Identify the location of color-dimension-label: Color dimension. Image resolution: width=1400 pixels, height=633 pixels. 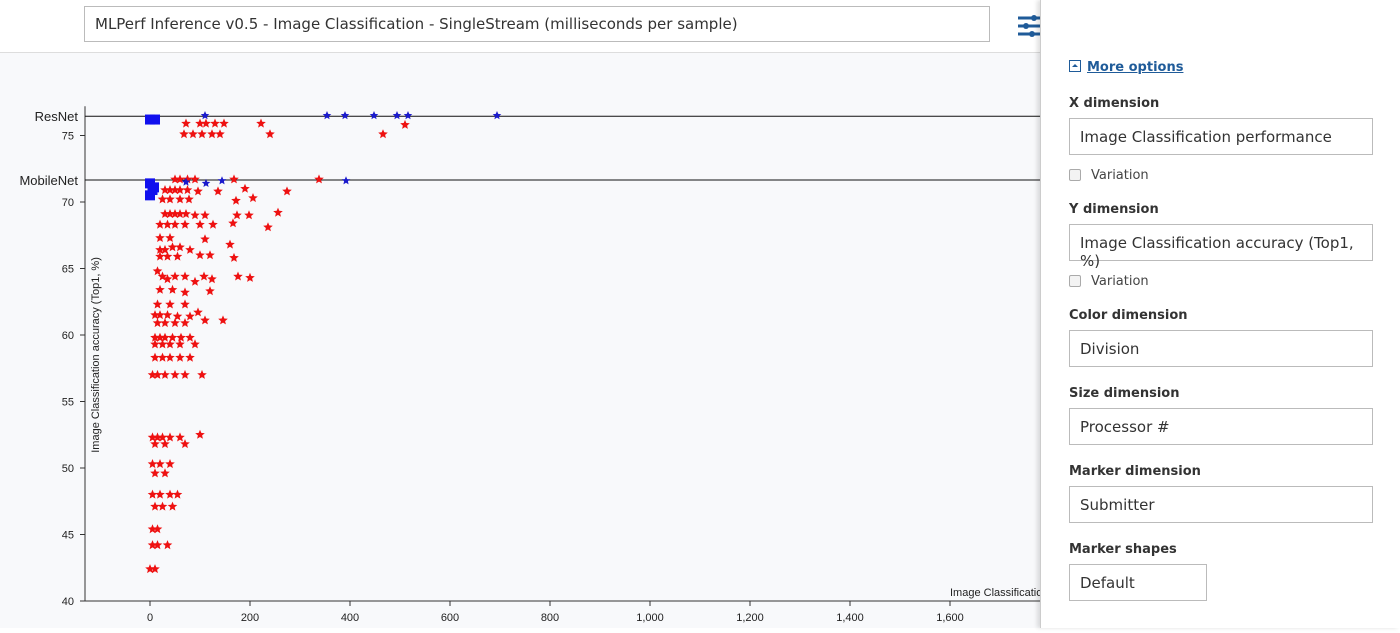
(1128, 315).